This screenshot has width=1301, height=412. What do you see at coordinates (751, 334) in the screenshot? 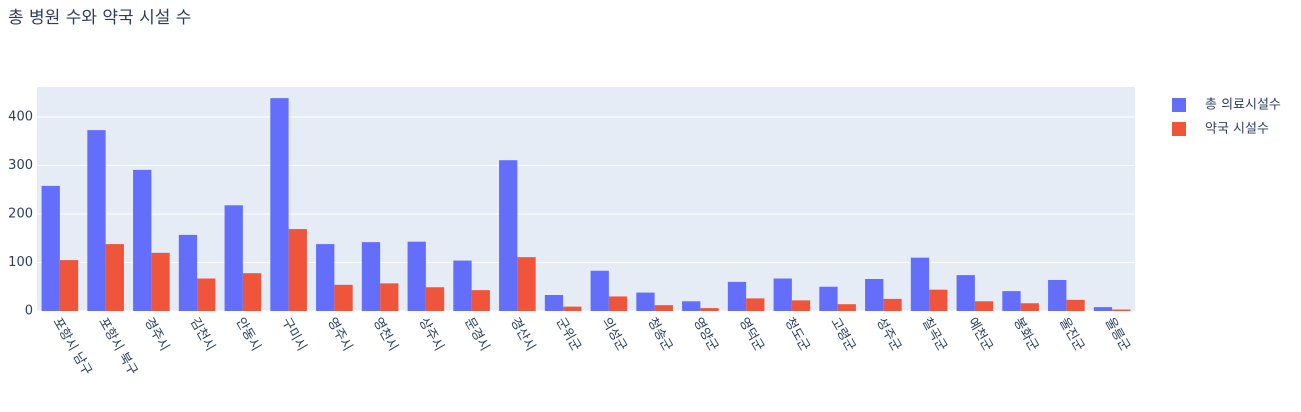
I see `x-tick-label: 영덕군` at bounding box center [751, 334].